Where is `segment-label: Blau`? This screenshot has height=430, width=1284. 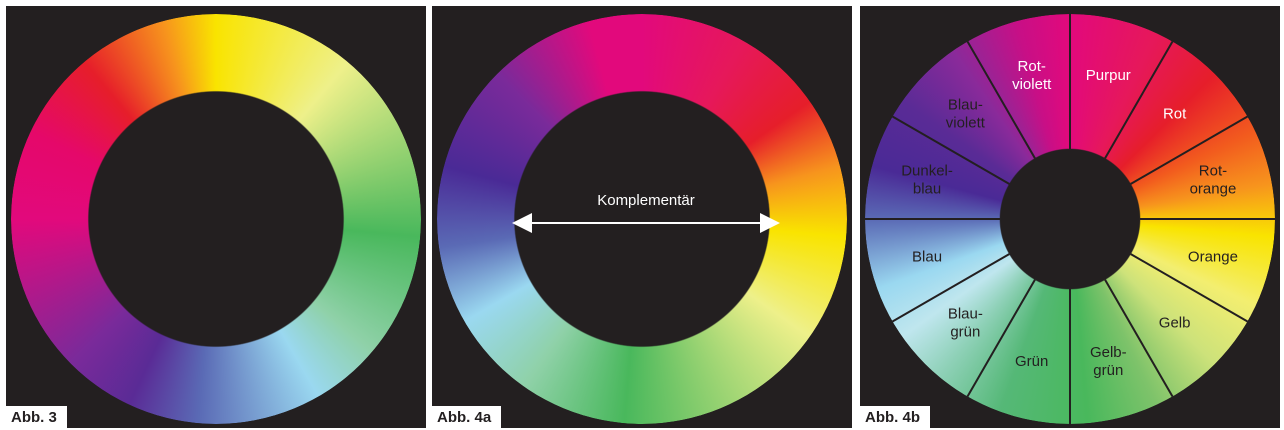 segment-label: Blau is located at coordinates (927, 256).